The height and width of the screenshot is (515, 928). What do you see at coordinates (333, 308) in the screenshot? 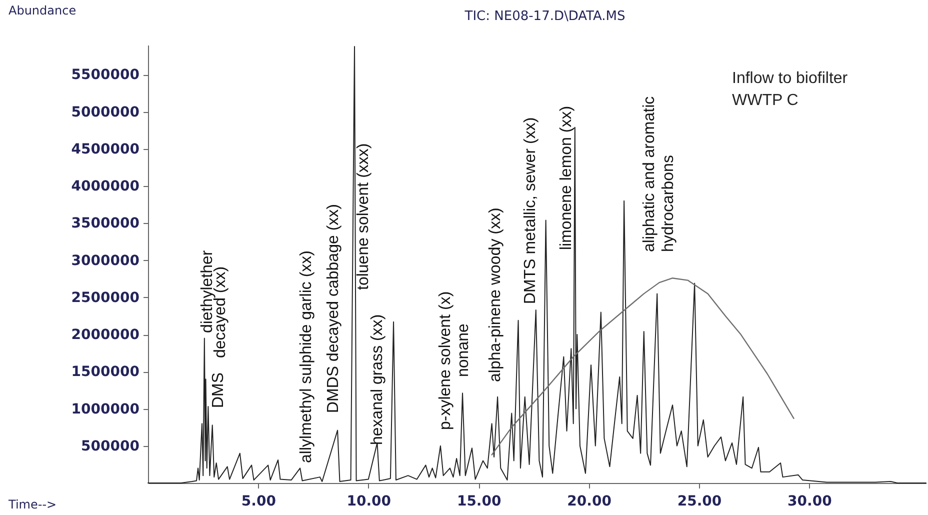
I see `annotation: DMDS decayed cabbage (xx)` at bounding box center [333, 308].